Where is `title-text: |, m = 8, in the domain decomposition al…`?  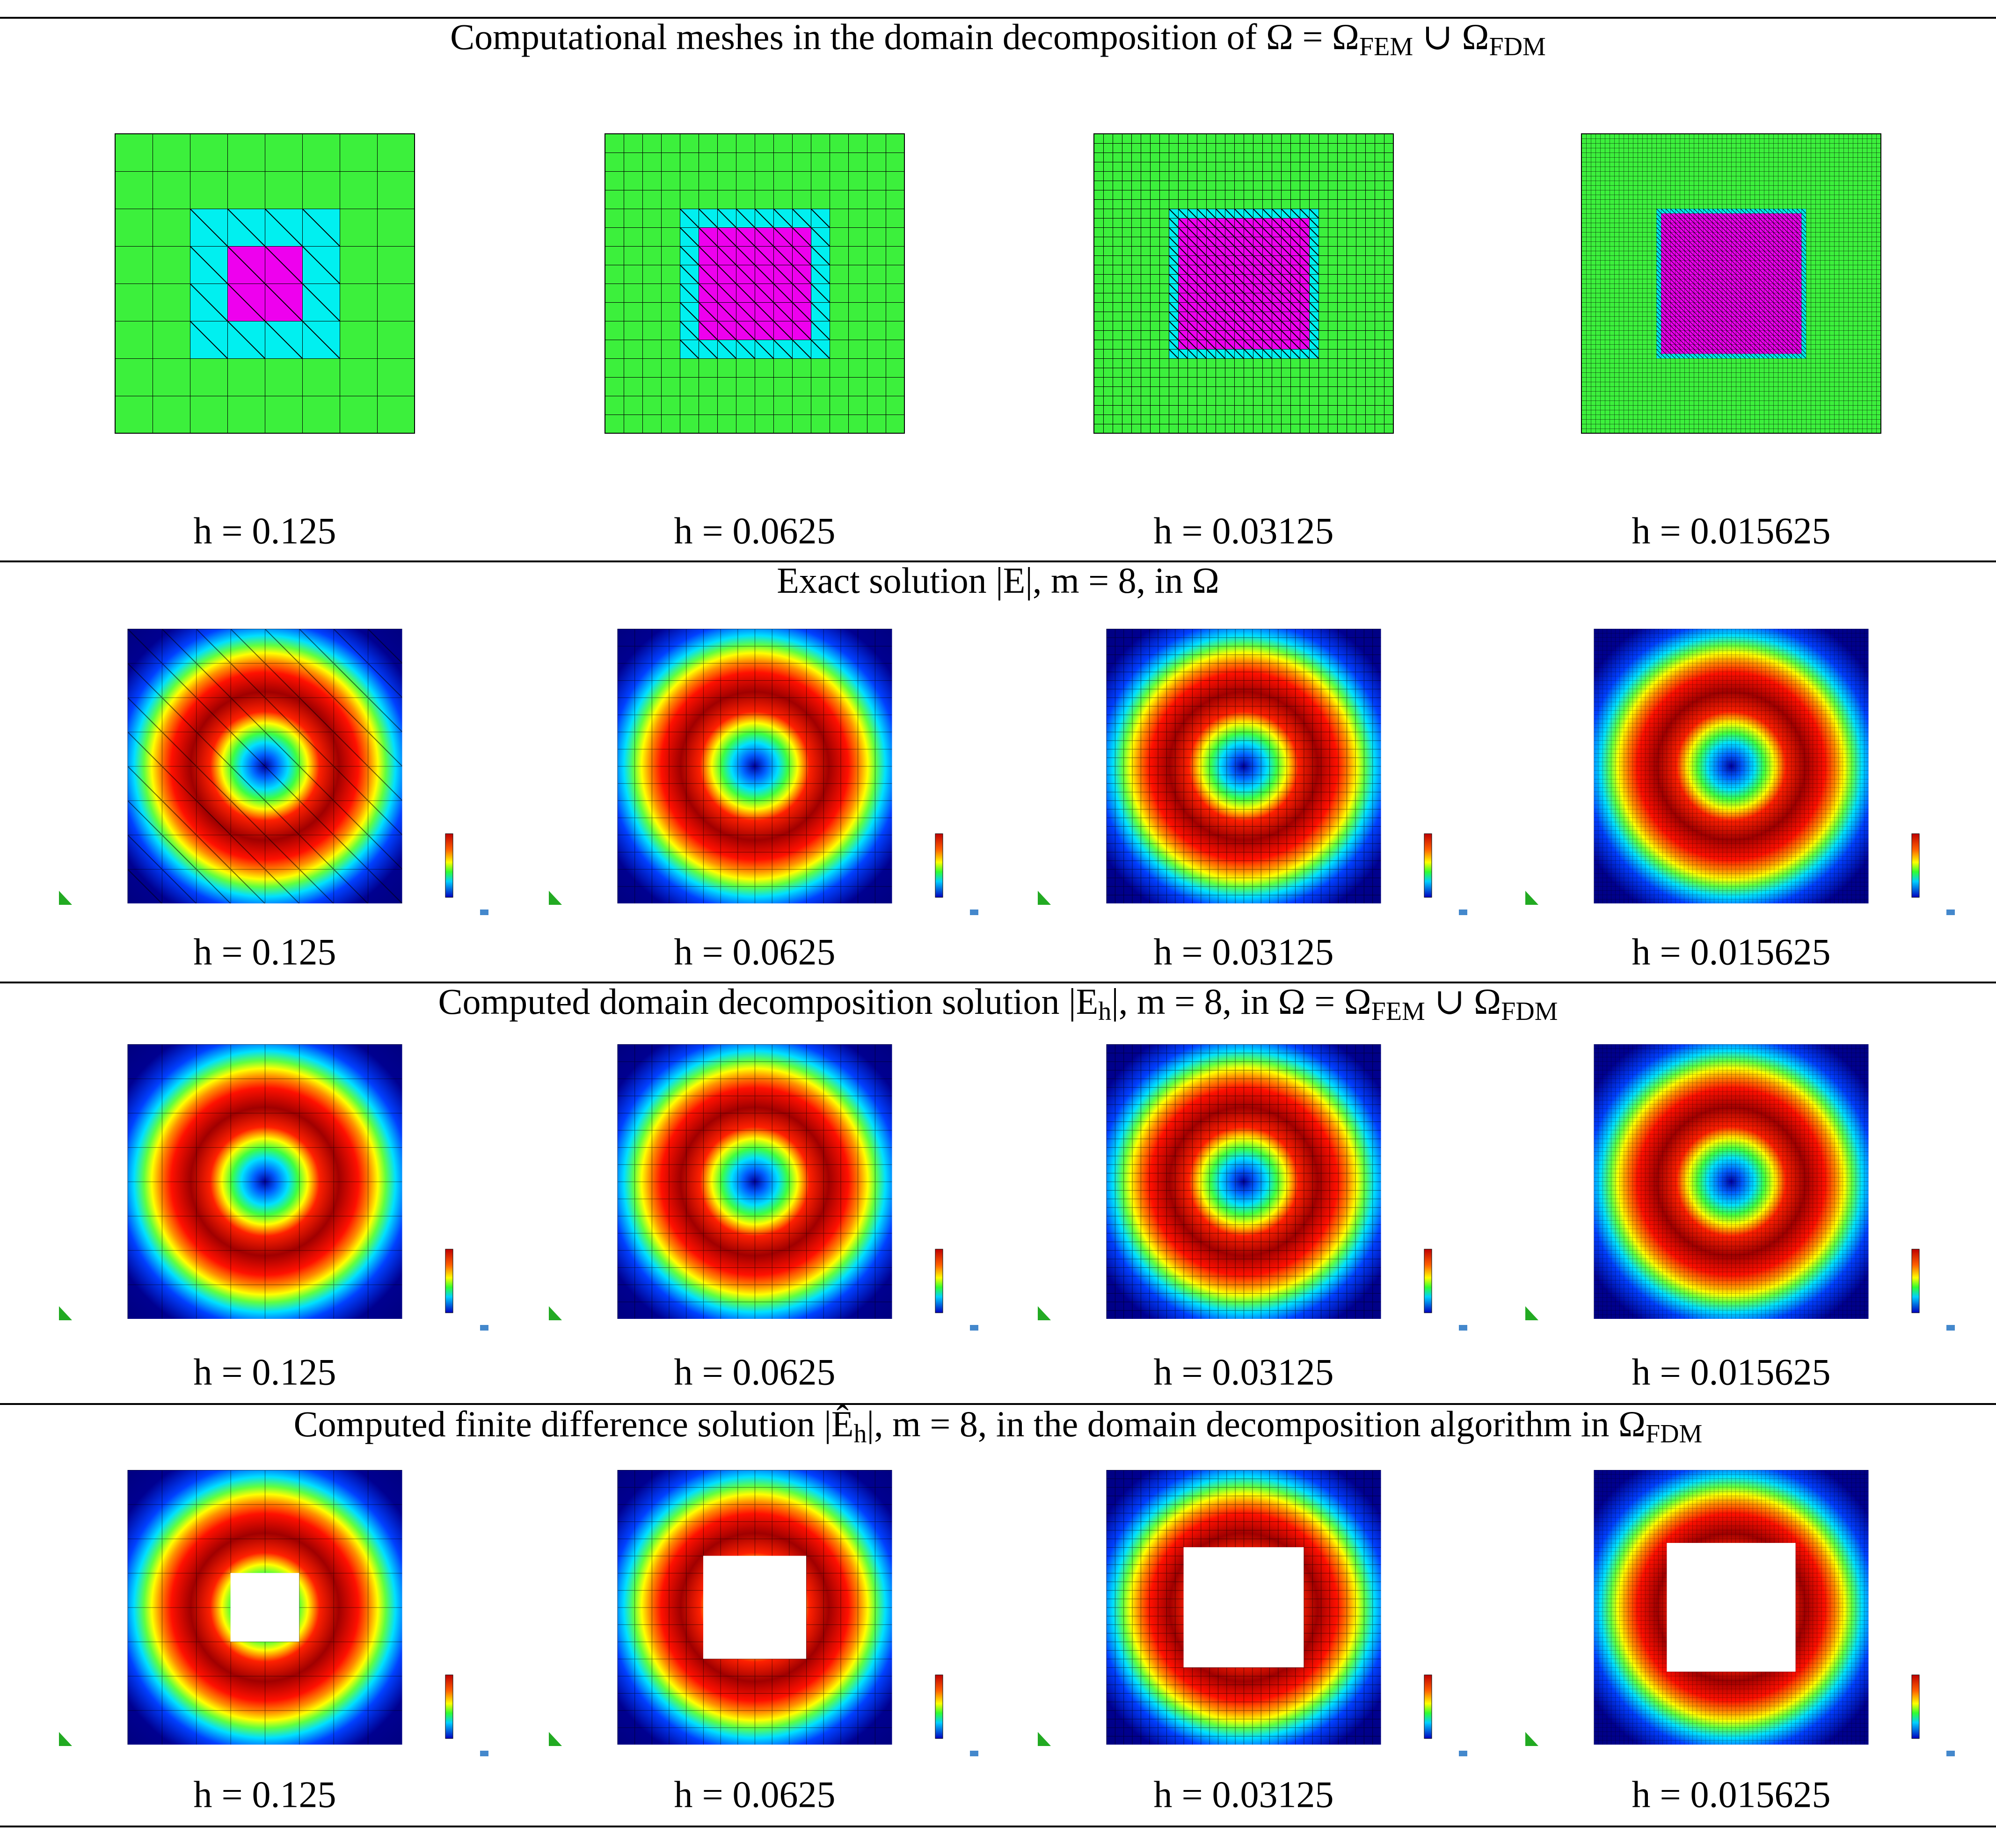
title-text: |, m = 8, in the domain decomposition al… is located at coordinates (1256, 1424).